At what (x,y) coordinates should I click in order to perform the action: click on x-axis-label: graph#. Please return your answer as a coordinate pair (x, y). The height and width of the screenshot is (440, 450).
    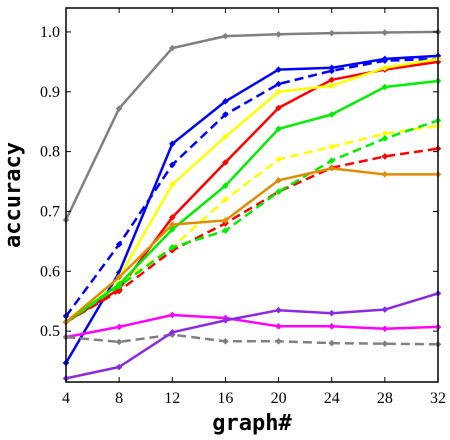
    Looking at the image, I should click on (252, 423).